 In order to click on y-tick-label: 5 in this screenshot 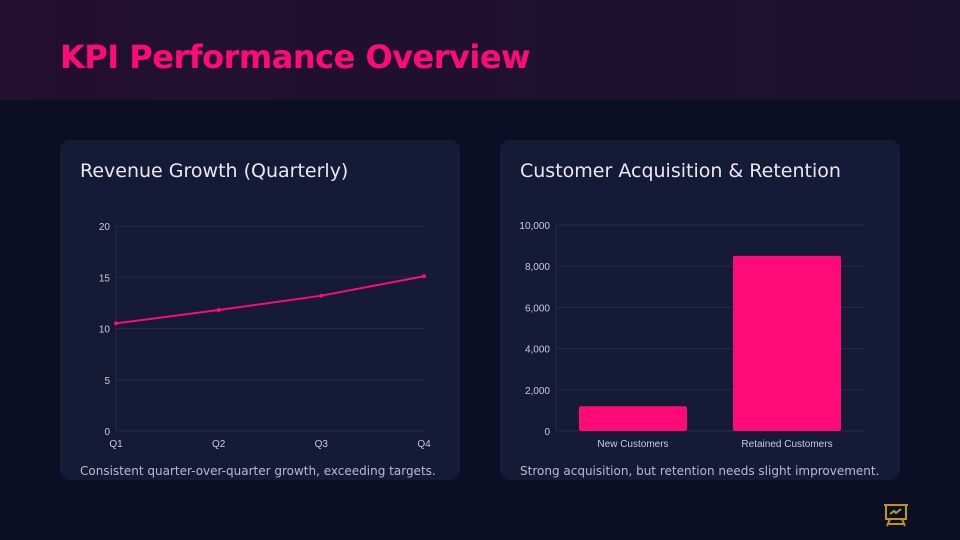, I will do `click(107, 381)`.